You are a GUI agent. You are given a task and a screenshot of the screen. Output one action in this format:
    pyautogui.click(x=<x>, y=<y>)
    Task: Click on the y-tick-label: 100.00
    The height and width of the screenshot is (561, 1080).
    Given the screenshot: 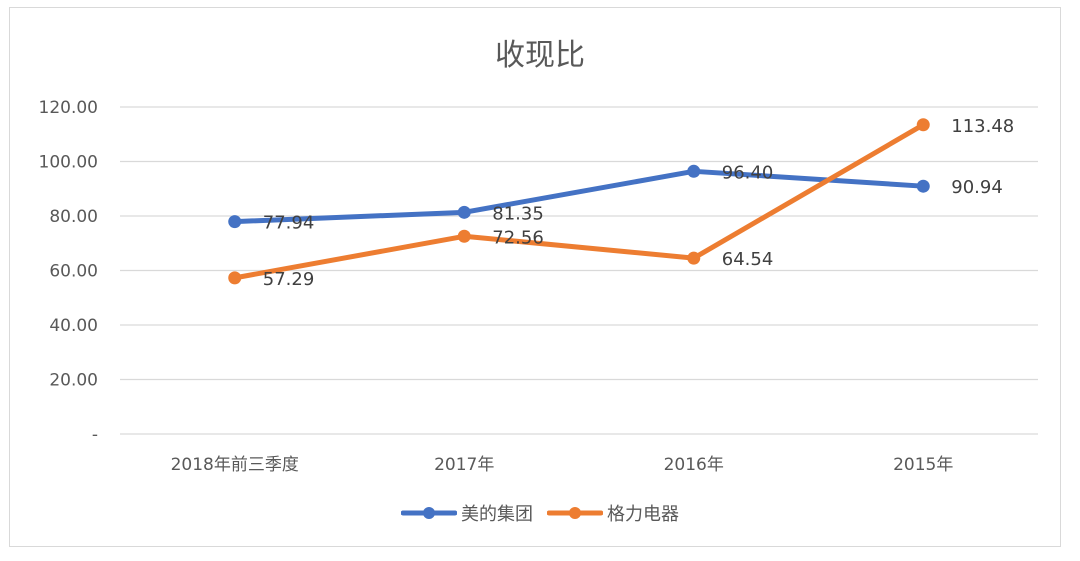 What is the action you would take?
    pyautogui.click(x=68, y=163)
    